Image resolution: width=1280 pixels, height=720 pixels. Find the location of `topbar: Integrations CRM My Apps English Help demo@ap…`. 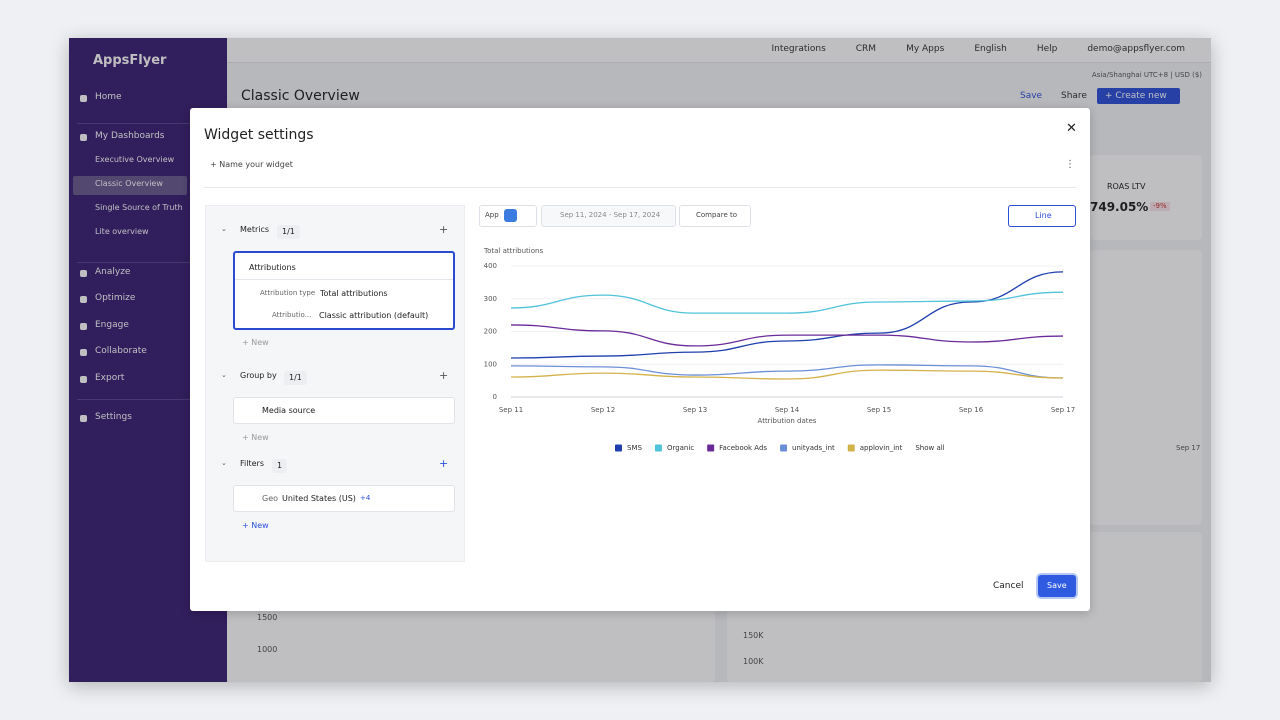

topbar: Integrations CRM My Apps English Help demo@ap… is located at coordinates (719, 50).